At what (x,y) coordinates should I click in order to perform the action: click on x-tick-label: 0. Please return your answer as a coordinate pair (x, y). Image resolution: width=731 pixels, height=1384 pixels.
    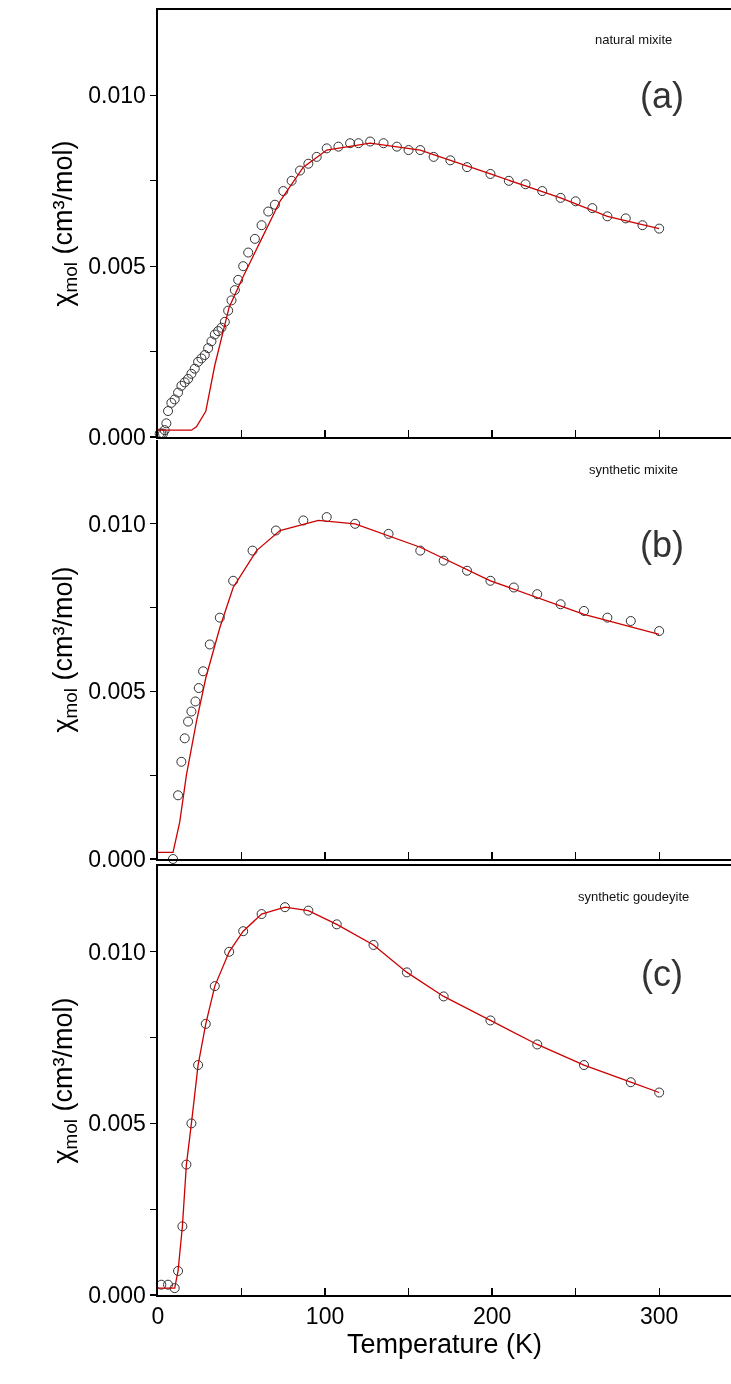
    Looking at the image, I should click on (158, 1316).